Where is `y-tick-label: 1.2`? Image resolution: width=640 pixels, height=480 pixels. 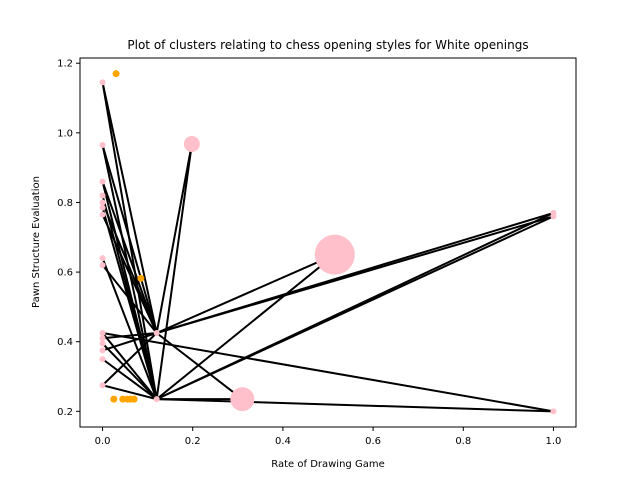
y-tick-label: 1.2 is located at coordinates (65, 64).